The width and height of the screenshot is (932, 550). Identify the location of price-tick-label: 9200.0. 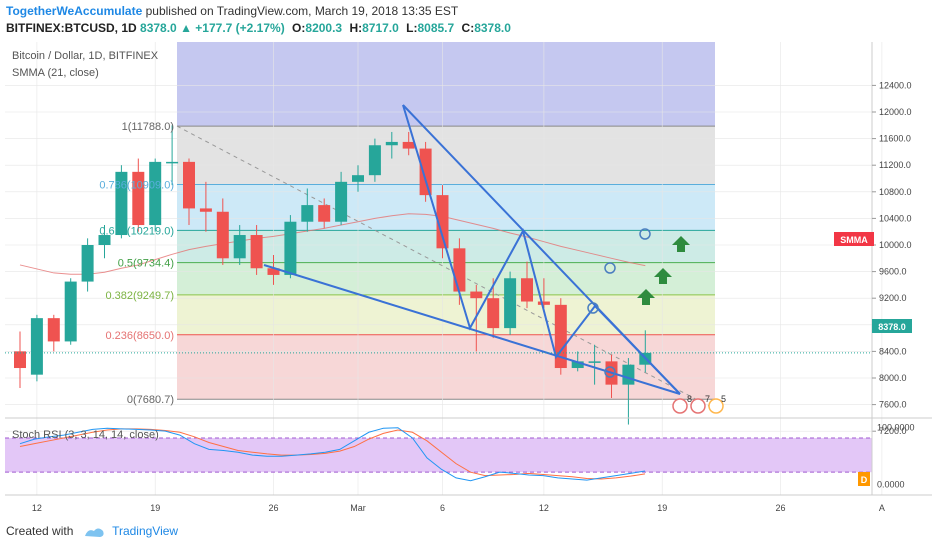
(893, 298).